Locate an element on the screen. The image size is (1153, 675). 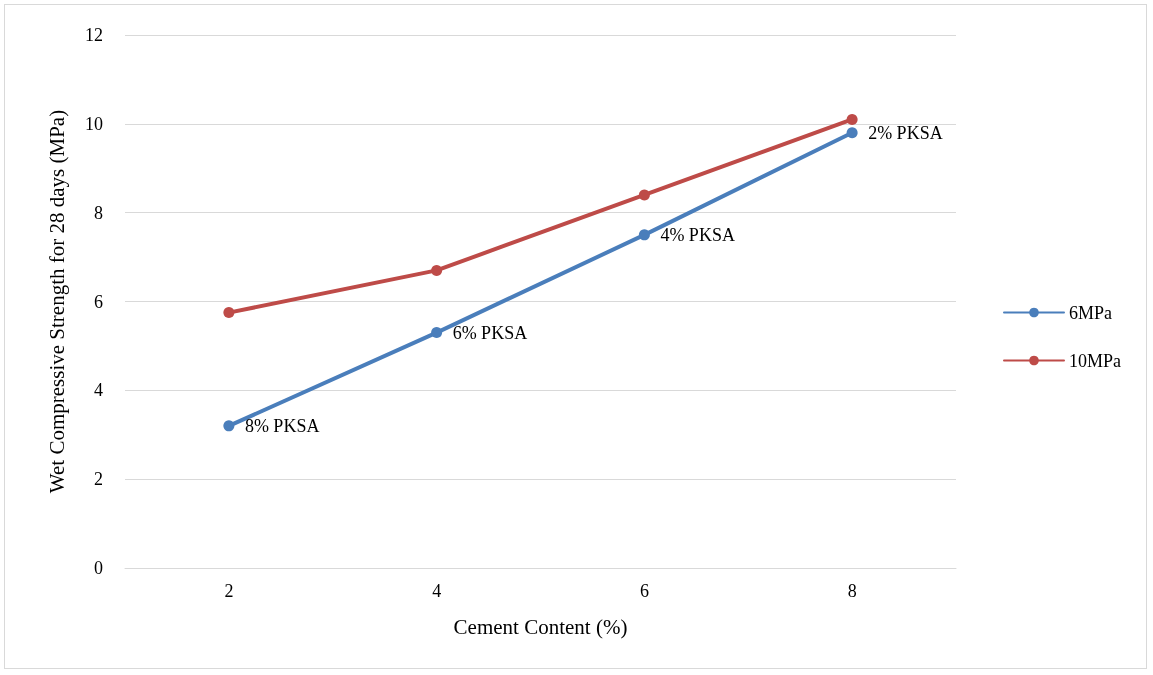
x-tick-label: 8 is located at coordinates (852, 591).